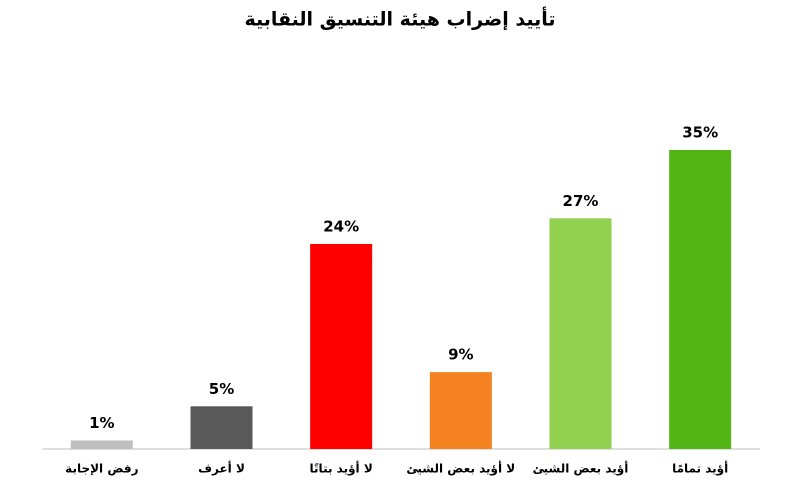  I want to click on value-label: 35%, so click(700, 133).